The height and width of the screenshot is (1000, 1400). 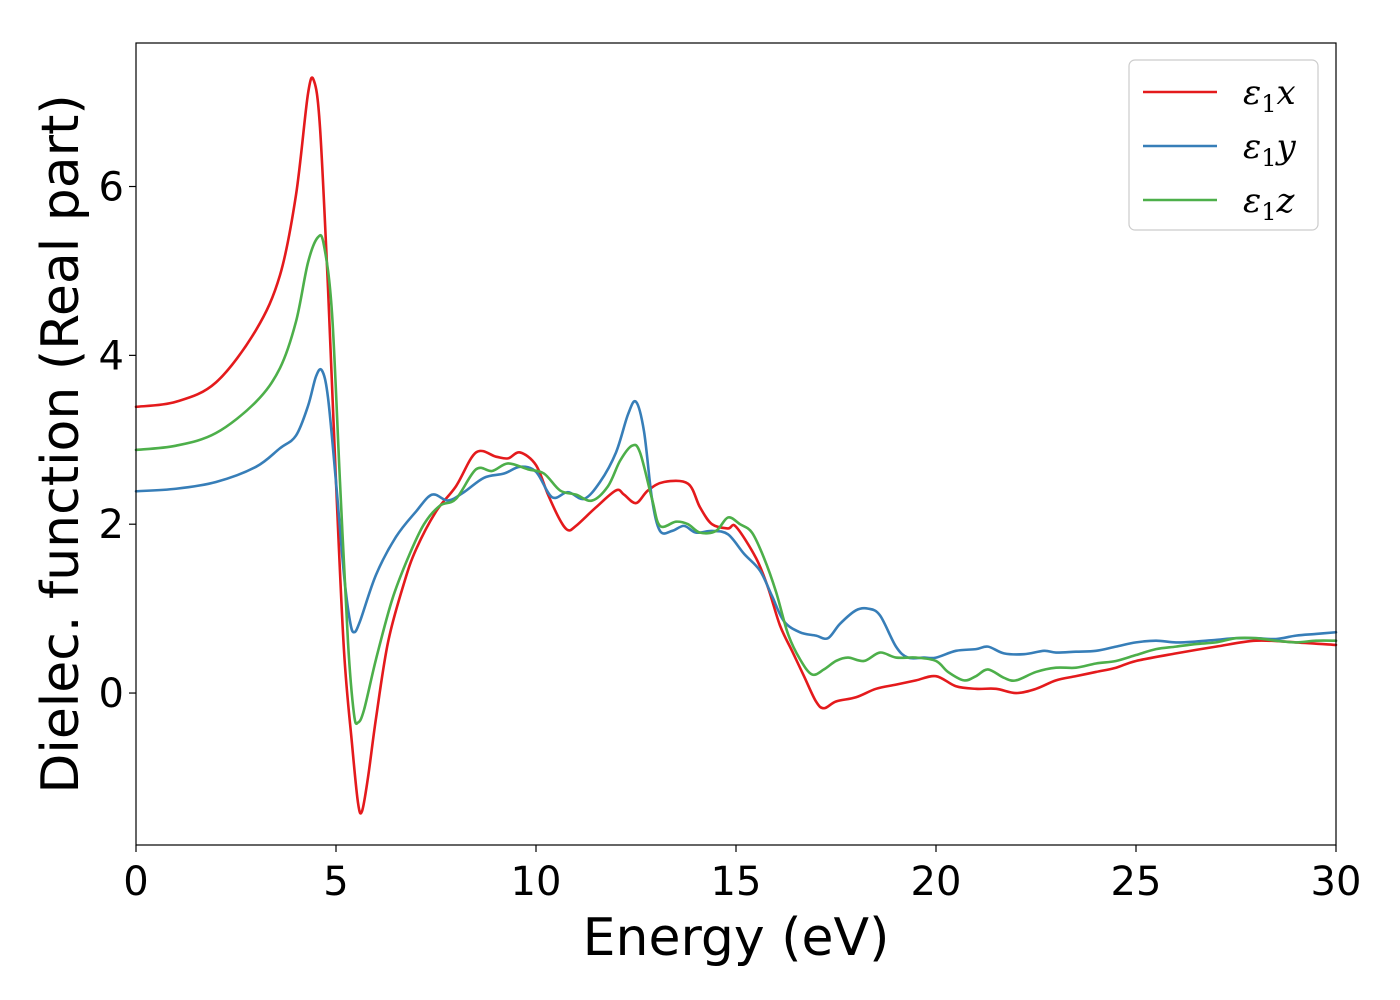 What do you see at coordinates (1336, 882) in the screenshot?
I see `x-tick-label: 30` at bounding box center [1336, 882].